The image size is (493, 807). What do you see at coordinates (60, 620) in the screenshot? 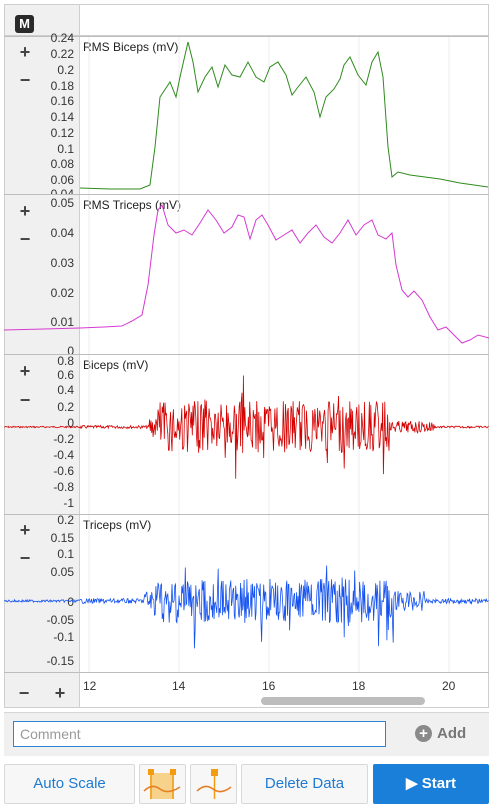
I see `y-tick-label: -0.05` at bounding box center [60, 620].